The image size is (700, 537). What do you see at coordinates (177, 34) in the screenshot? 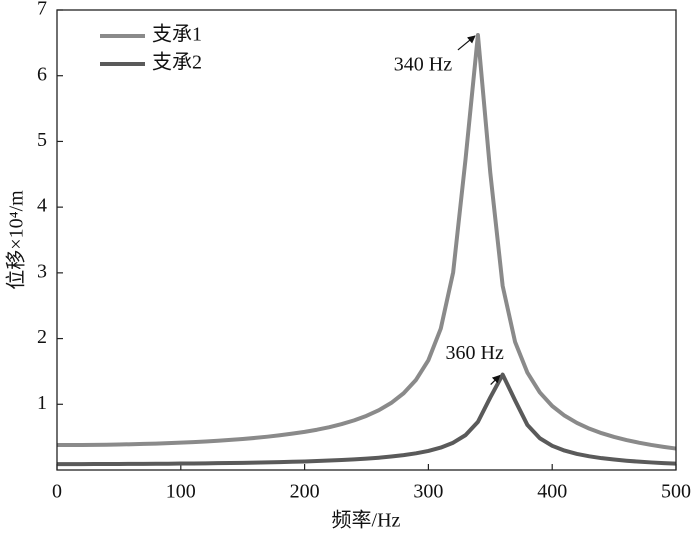
I see `legend-label: 支承1` at bounding box center [177, 34].